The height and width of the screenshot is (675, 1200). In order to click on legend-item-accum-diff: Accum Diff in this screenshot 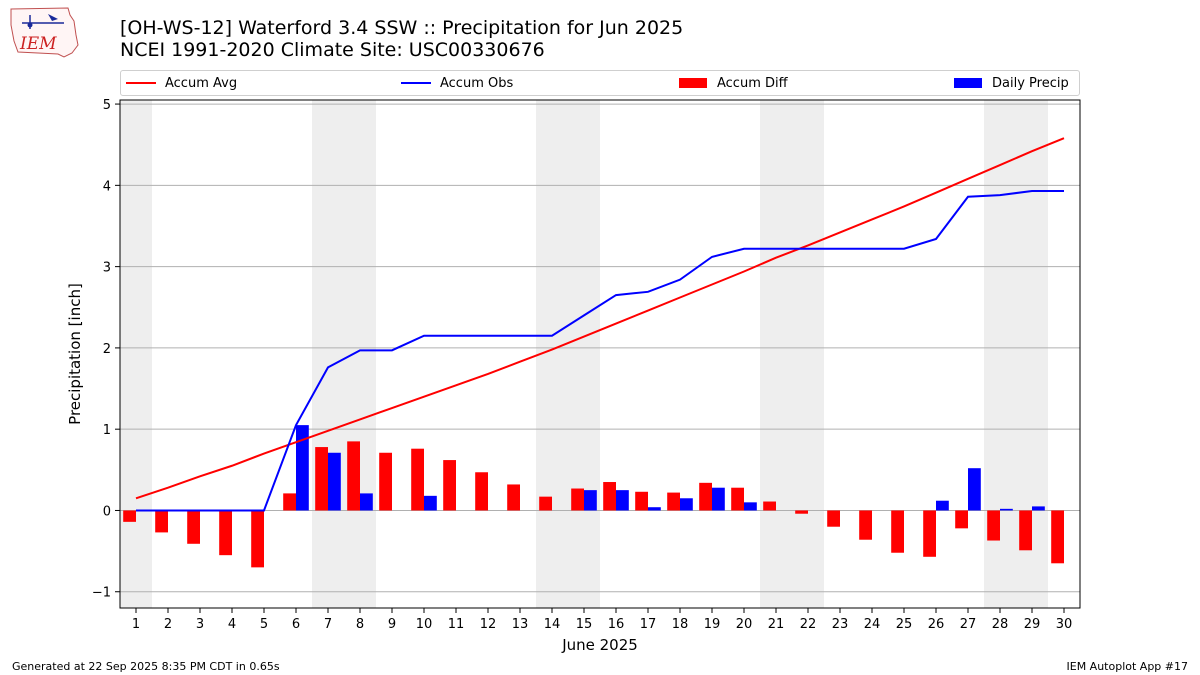, I will do `click(733, 83)`.